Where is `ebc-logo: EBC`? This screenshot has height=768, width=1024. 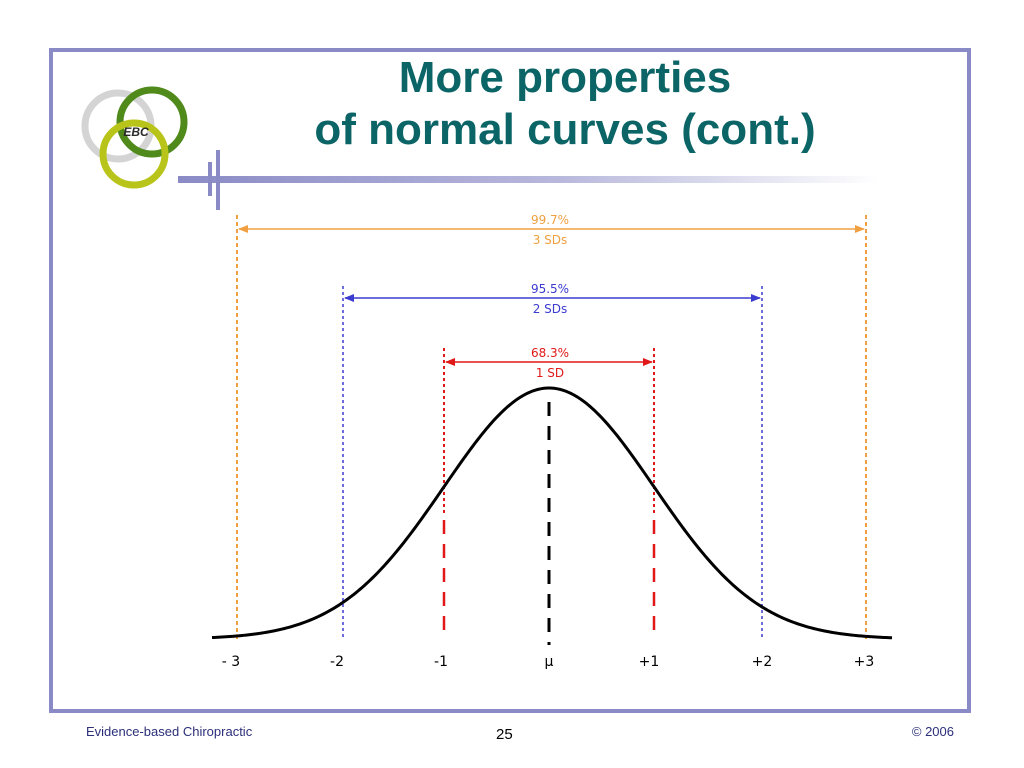
ebc-logo: EBC is located at coordinates (134, 137).